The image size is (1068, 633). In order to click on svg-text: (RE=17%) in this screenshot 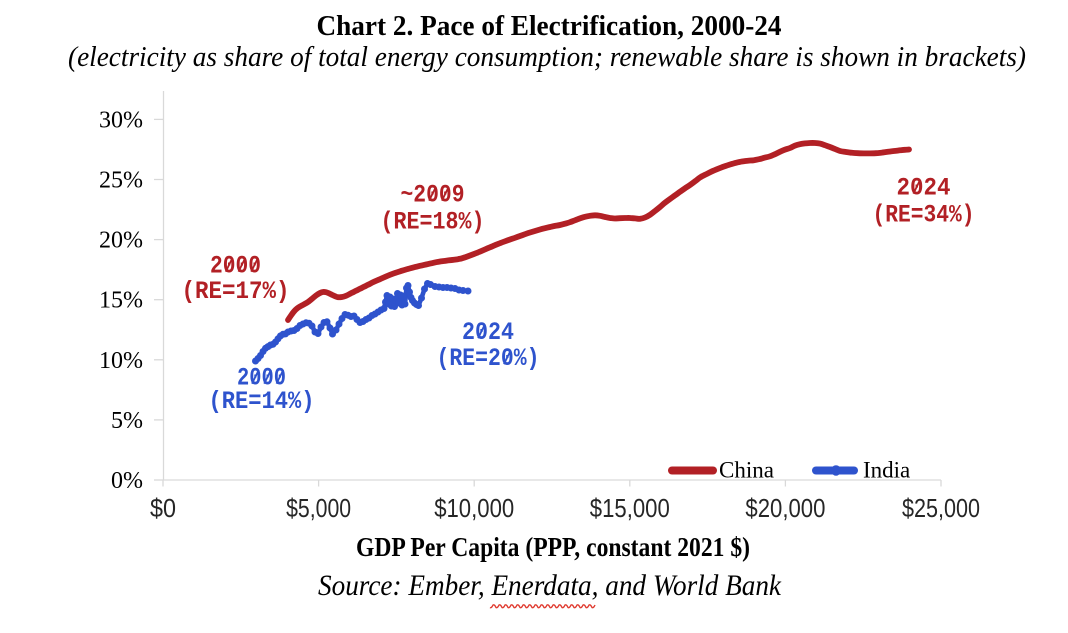, I will do `click(236, 291)`.